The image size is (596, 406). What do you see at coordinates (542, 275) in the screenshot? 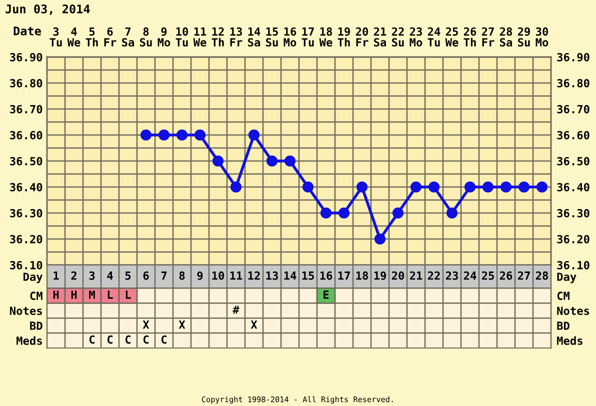
I see `x-tick-label: 28` at bounding box center [542, 275].